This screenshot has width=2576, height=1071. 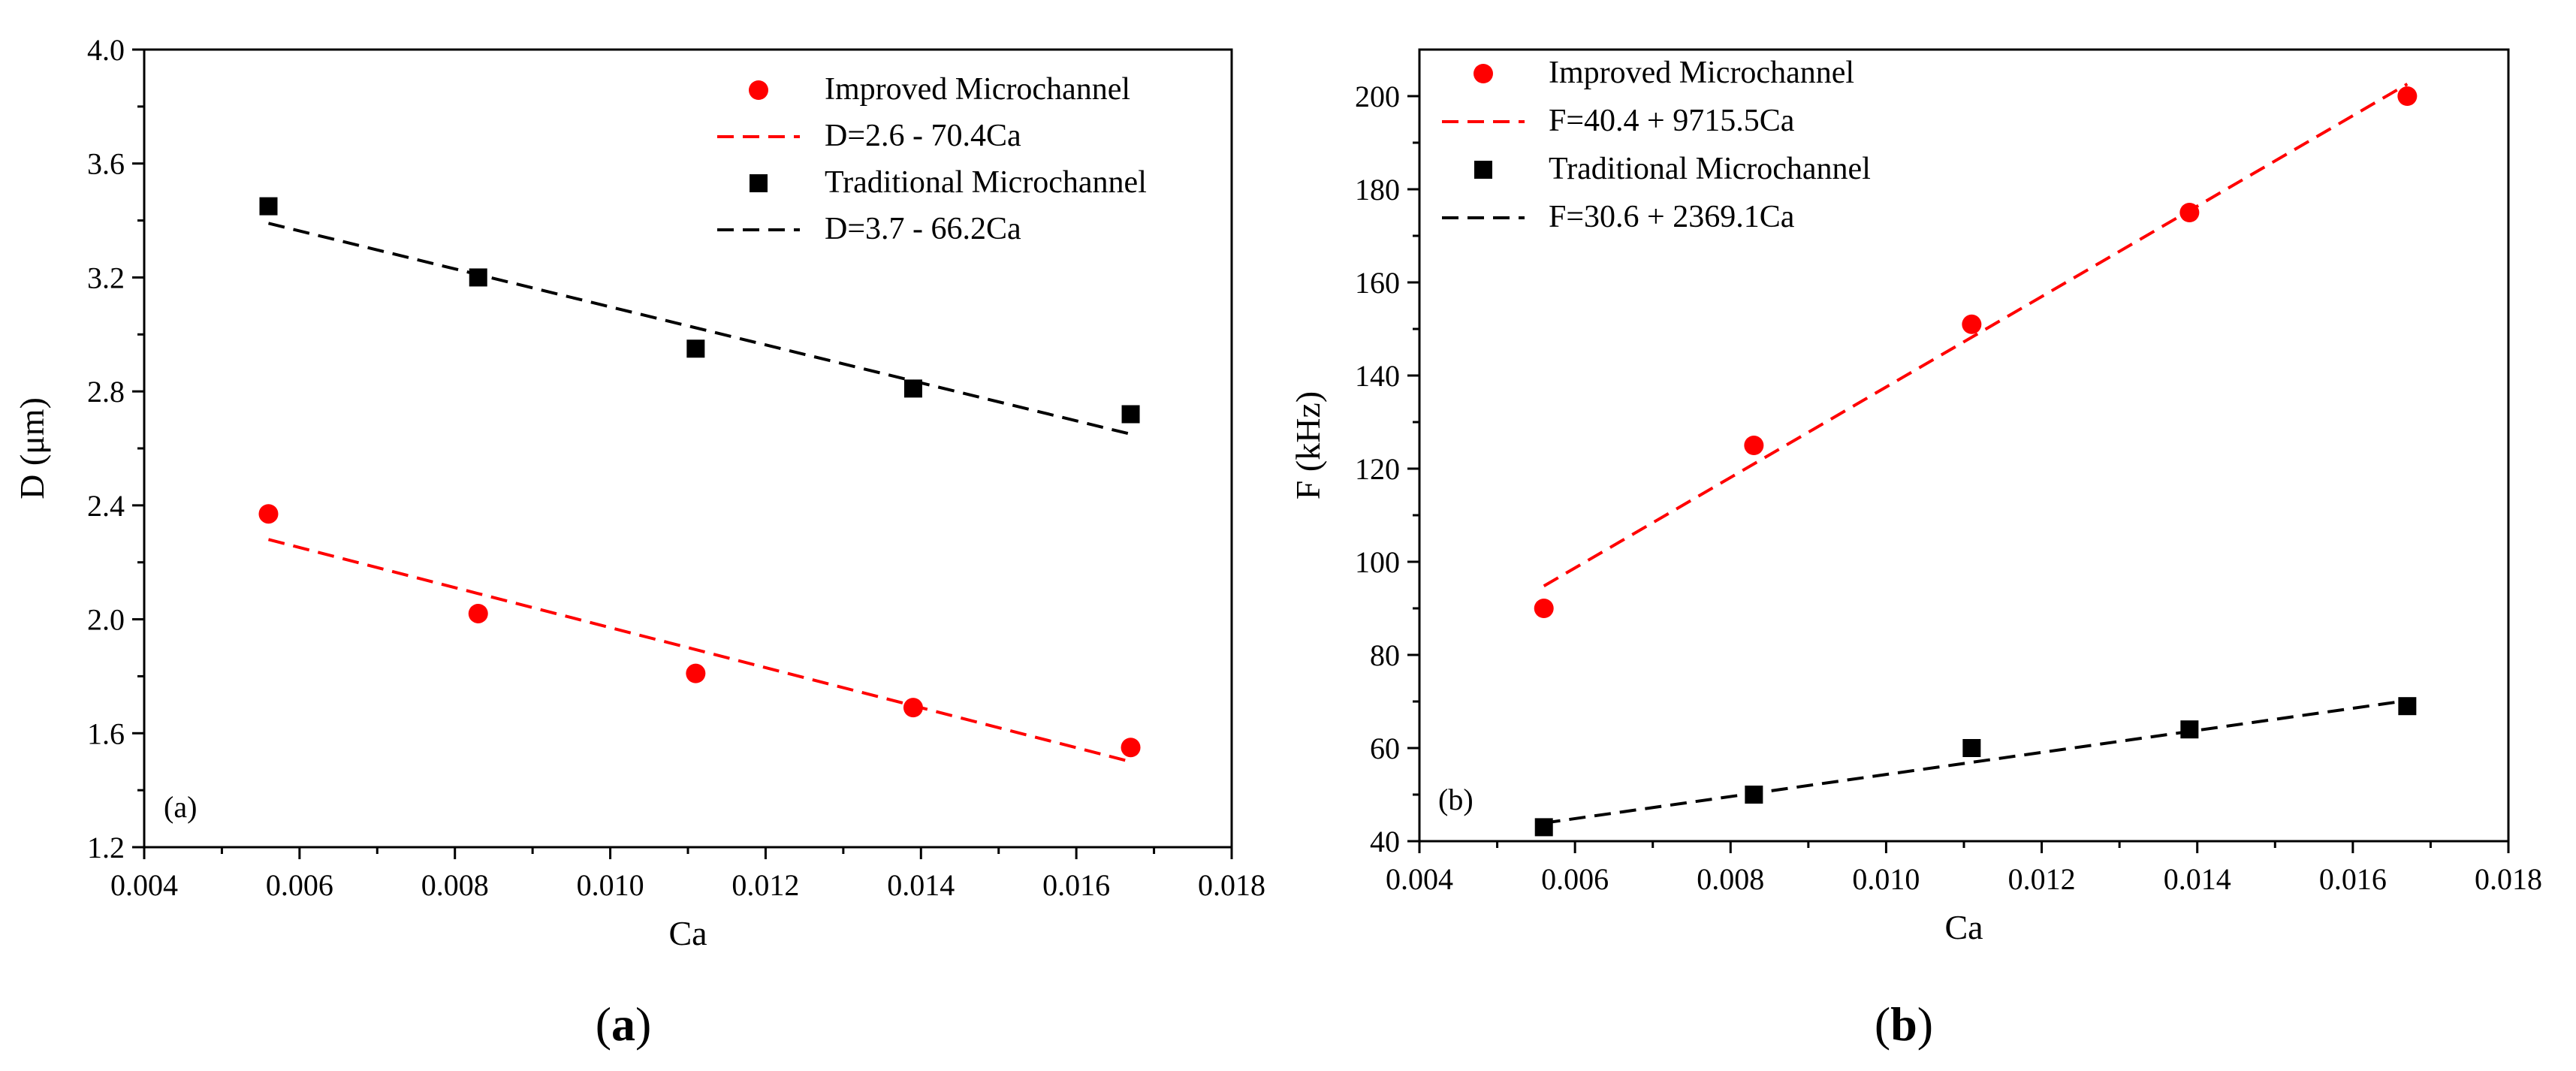 I want to click on legend-label: D=2.6 - 70.4Ca, so click(x=923, y=136).